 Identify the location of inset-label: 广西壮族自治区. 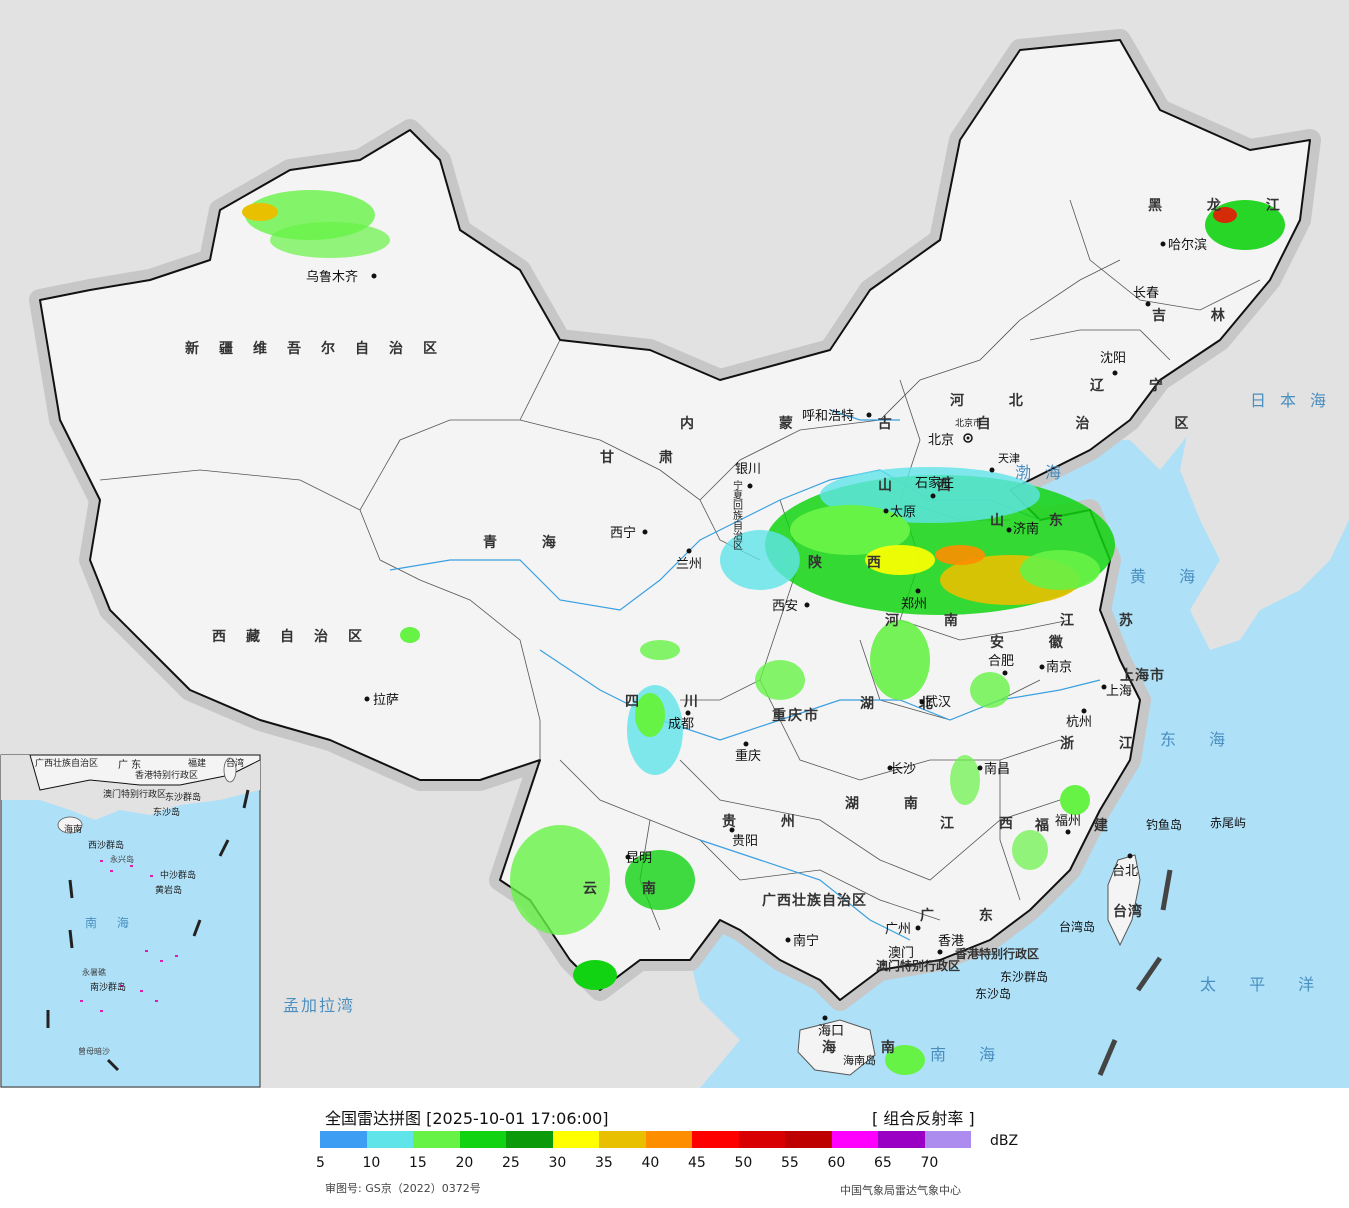
(66, 763).